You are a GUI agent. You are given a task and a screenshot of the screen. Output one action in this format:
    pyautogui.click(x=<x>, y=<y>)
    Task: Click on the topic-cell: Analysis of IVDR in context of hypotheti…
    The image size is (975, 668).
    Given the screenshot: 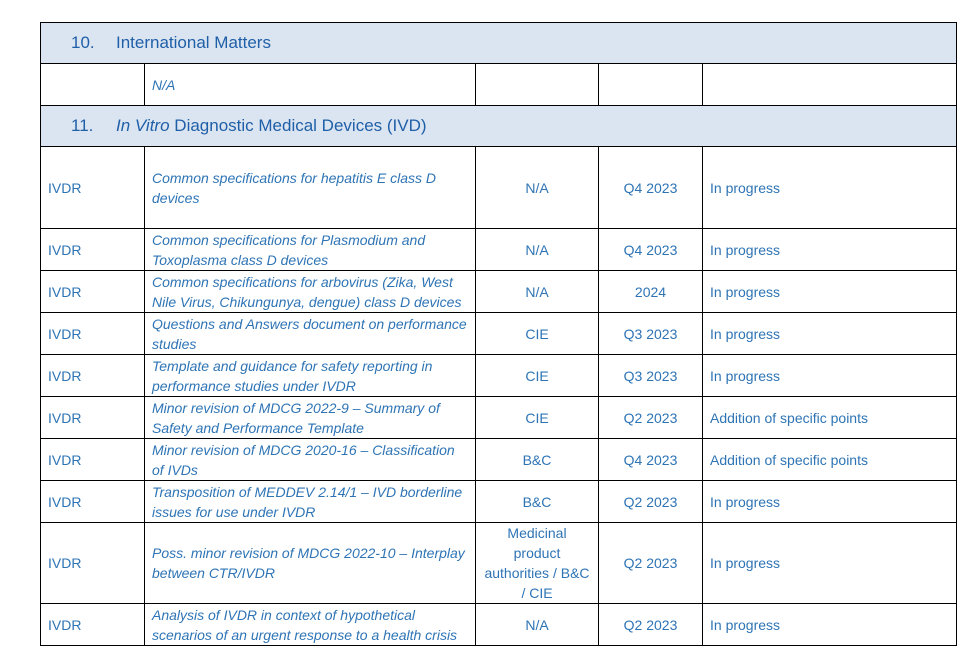 What is the action you would take?
    pyautogui.click(x=310, y=624)
    